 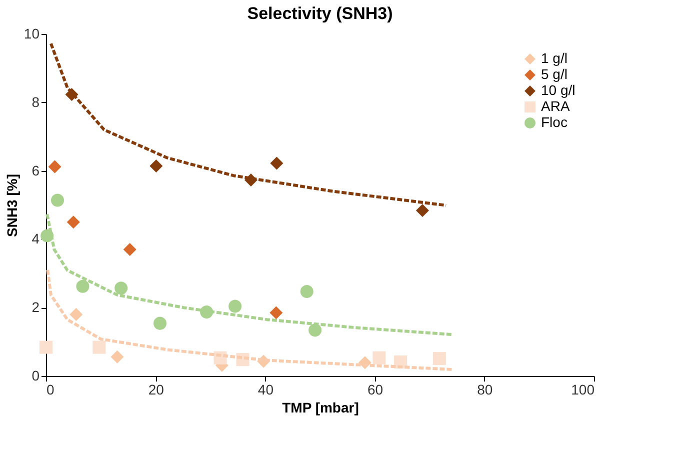 I want to click on legend-label: Floc, so click(x=554, y=122).